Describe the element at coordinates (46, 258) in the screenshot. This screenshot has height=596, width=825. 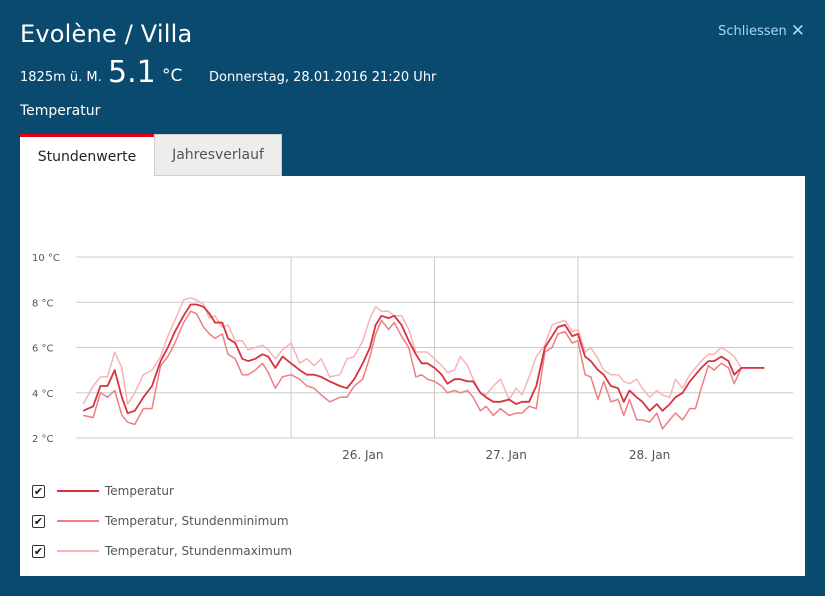
I see `y-tick-label: 10 °C` at that location.